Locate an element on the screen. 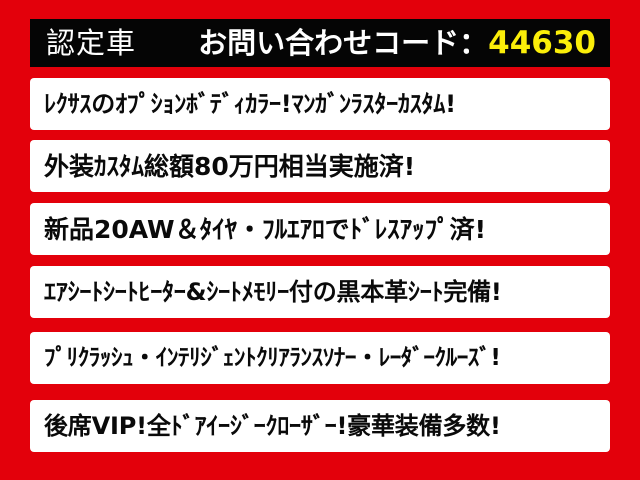 This screenshot has height=480, width=640. feature-text: ｴｱｼｰﾄｼｰﾄﾋｰﾀｰ&ｼｰﾄﾒﾓﾘｰ付の黒本革ｼｰﾄ完備! is located at coordinates (273, 292).